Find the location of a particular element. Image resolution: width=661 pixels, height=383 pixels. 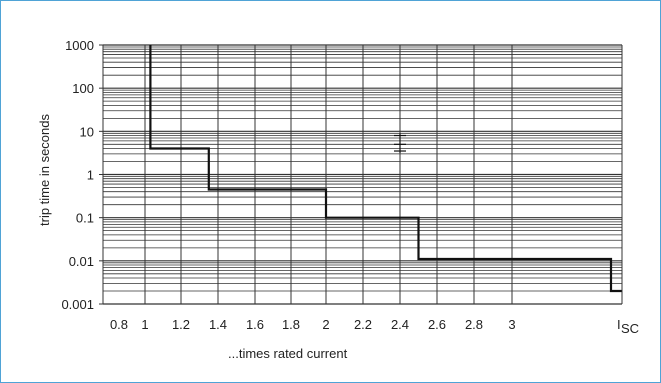

x-tick-label: 2.2 is located at coordinates (363, 324).